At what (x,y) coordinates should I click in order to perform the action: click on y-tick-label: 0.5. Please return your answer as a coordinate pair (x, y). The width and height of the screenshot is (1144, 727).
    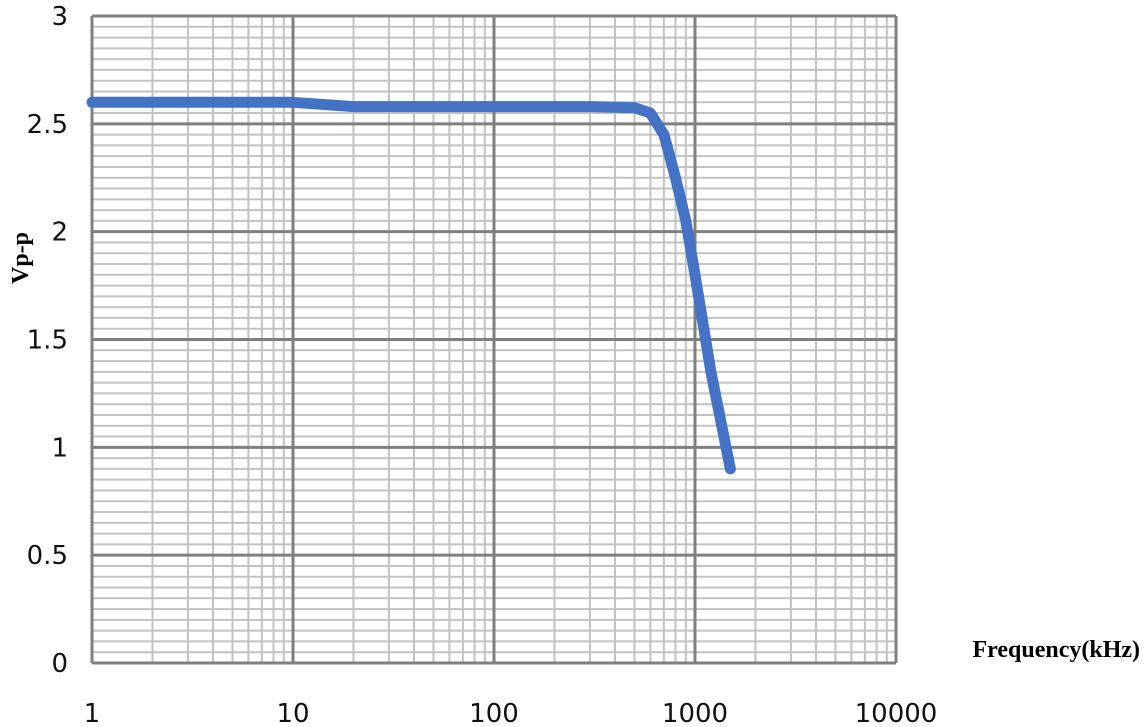
    Looking at the image, I should click on (47, 556).